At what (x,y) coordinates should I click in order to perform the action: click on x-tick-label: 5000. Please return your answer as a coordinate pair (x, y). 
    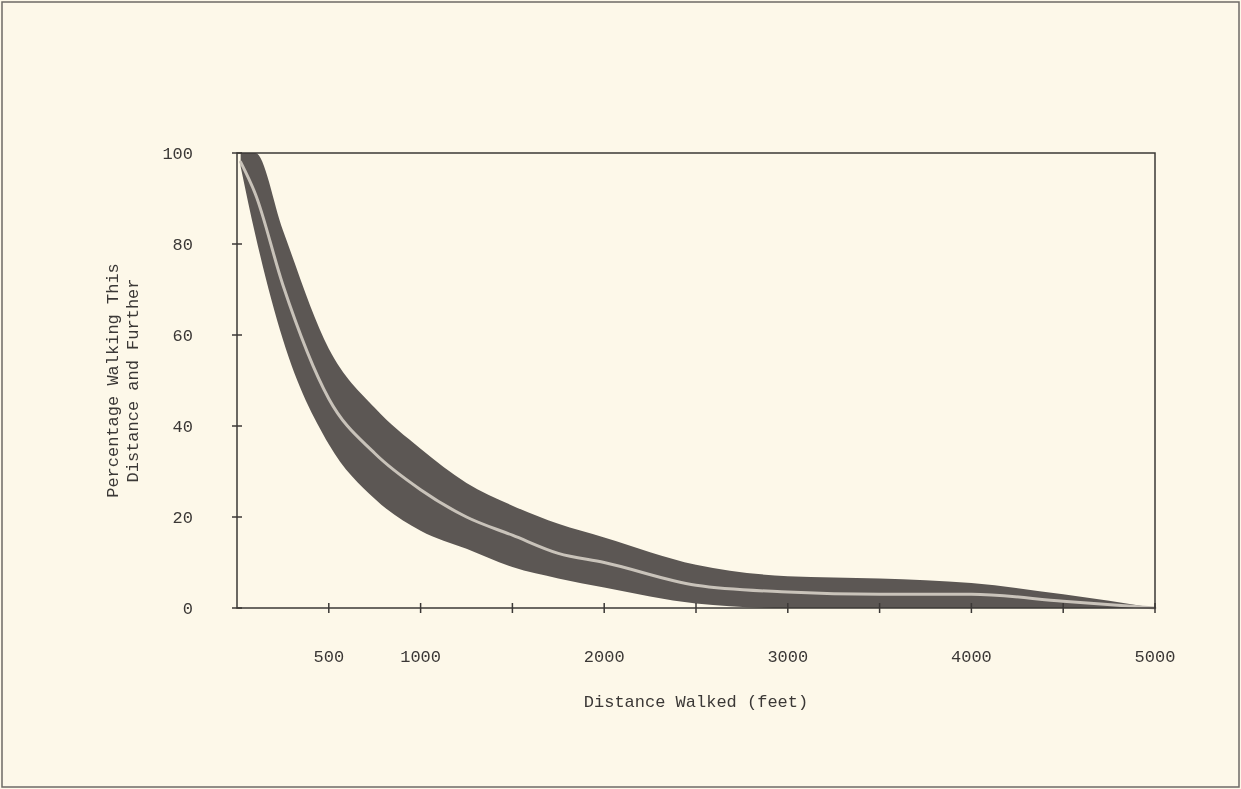
    Looking at the image, I should click on (1155, 657).